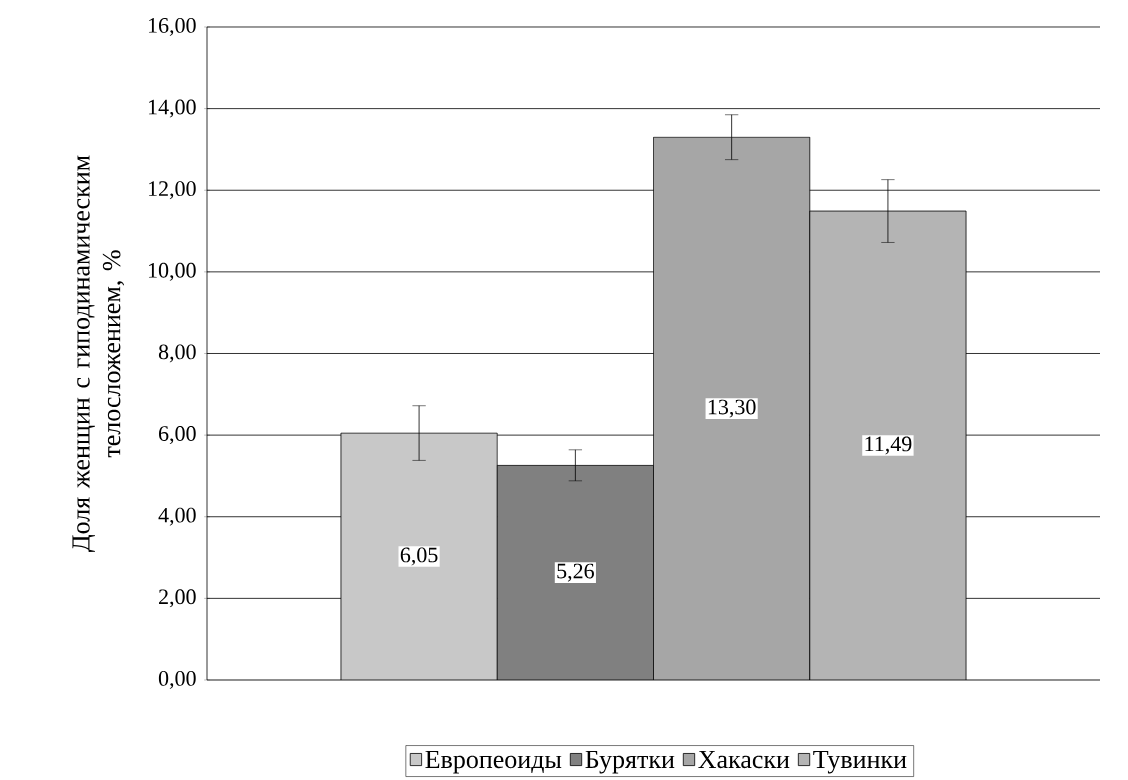 This screenshot has height=780, width=1128. Describe the element at coordinates (177, 435) in the screenshot. I see `y-tick-label: 6,00` at that location.